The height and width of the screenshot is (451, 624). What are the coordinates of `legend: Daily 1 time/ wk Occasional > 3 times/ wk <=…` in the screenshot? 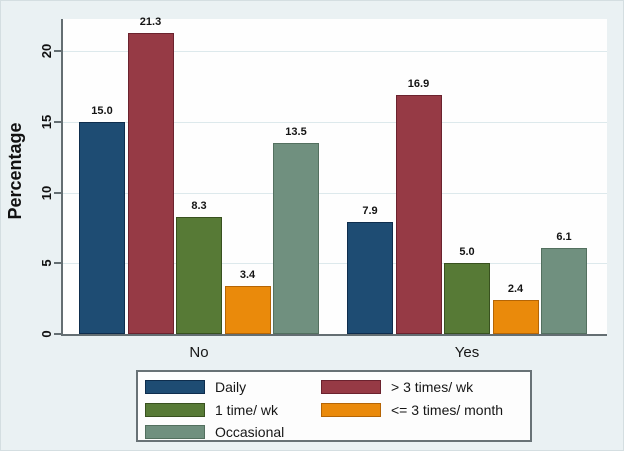 It's located at (334, 406).